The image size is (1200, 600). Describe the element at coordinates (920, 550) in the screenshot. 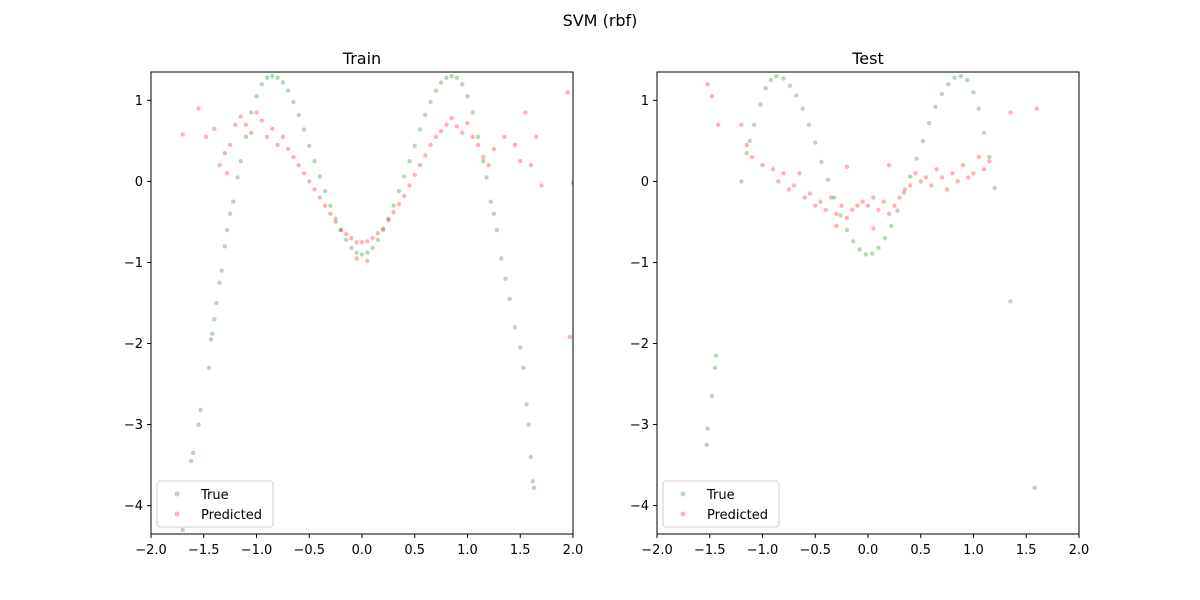

I see `test-xtick-label: 0.5` at that location.